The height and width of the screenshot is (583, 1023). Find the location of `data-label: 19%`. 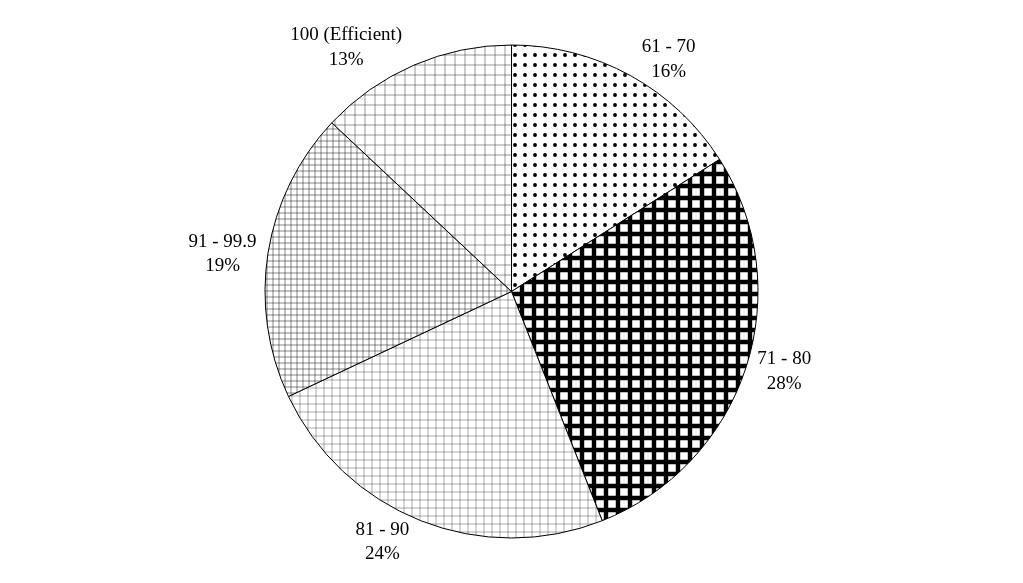

data-label: 19% is located at coordinates (223, 265).